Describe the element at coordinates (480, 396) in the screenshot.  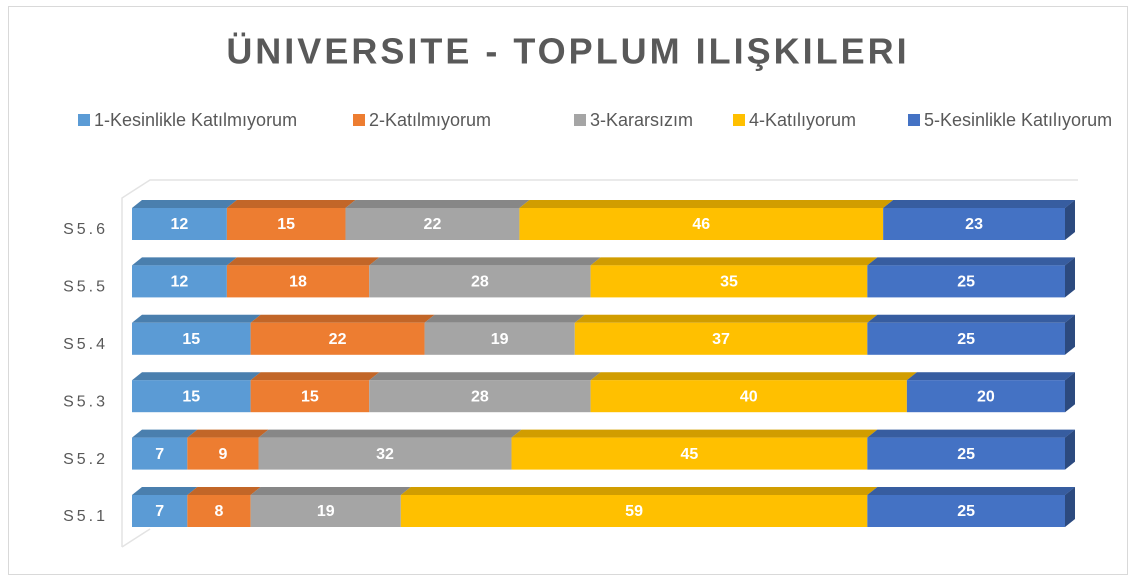
I see `data-label: 28` at that location.